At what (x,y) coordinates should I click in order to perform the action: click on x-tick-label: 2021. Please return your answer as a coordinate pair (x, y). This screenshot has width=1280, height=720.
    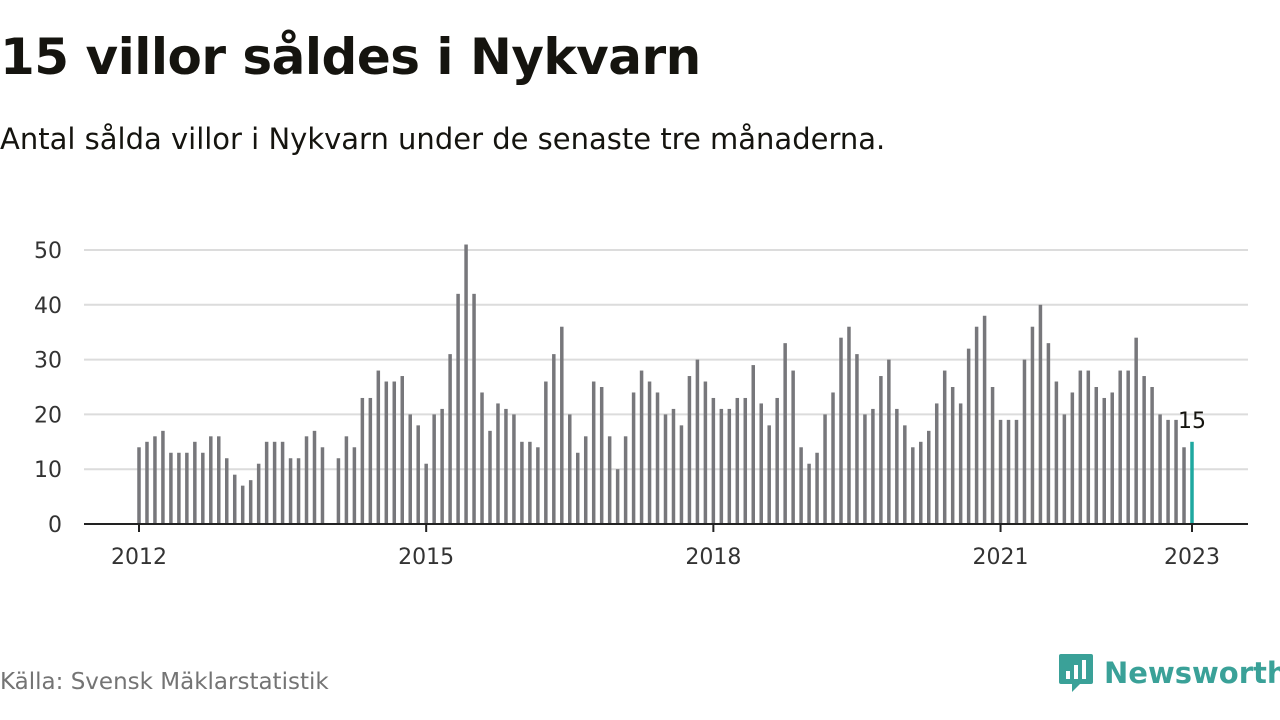
    Looking at the image, I should click on (1001, 557).